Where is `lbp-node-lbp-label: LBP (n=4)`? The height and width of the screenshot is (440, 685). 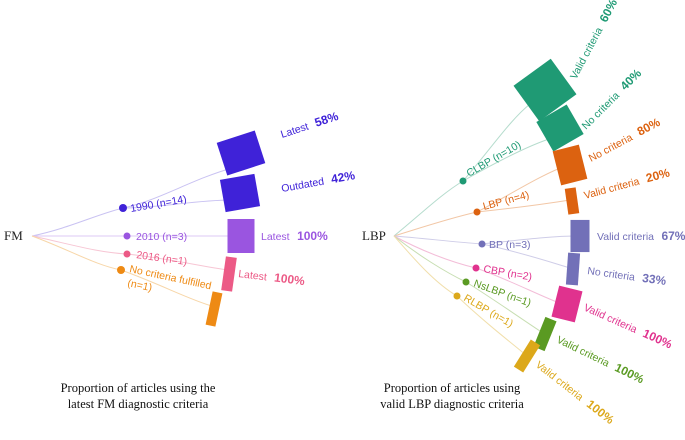
lbp-node-lbp-label: LBP (n=4) is located at coordinates (506, 201).